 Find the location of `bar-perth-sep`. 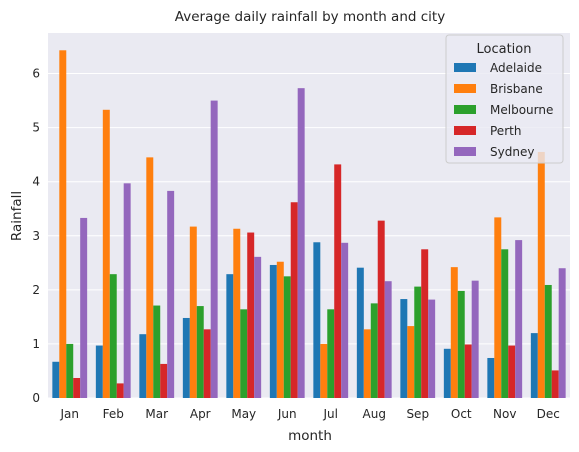

bar-perth-sep is located at coordinates (425, 323).